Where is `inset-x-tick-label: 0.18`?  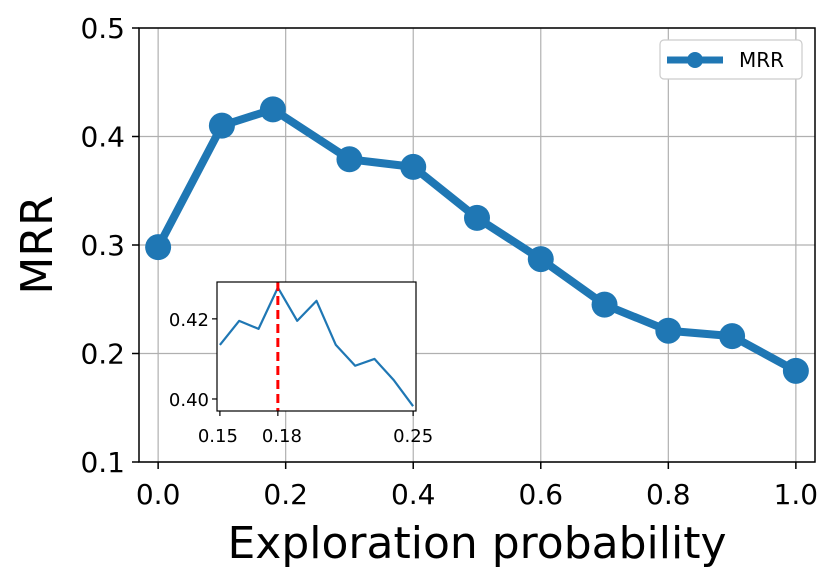
inset-x-tick-label: 0.18 is located at coordinates (282, 436).